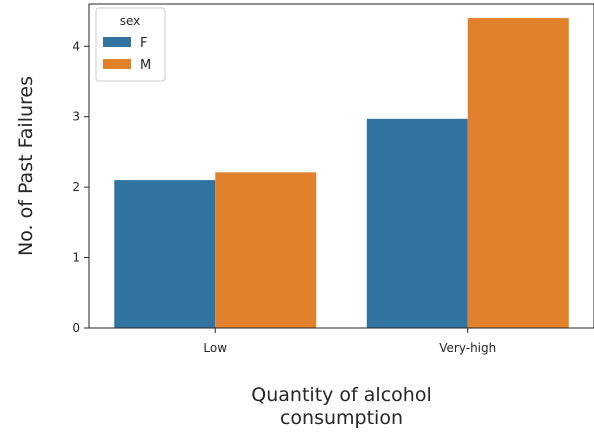 The width and height of the screenshot is (594, 435). I want to click on x-tick-label: Low, so click(215, 348).